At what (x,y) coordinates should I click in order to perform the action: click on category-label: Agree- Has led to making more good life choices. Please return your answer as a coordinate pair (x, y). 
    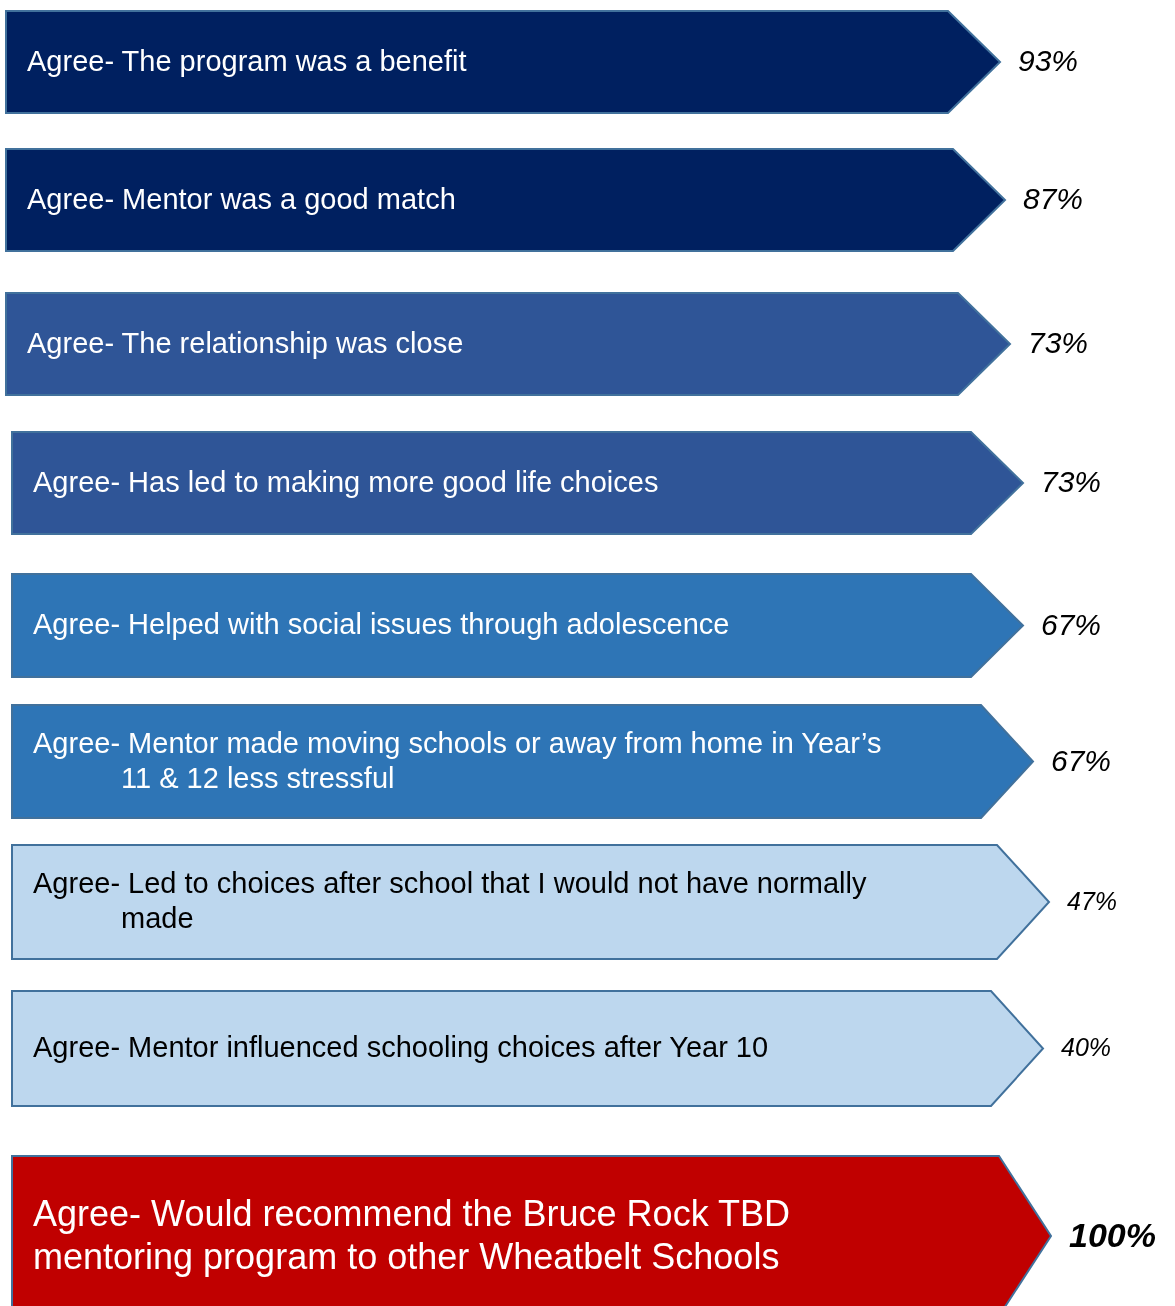
    Looking at the image, I should click on (346, 482).